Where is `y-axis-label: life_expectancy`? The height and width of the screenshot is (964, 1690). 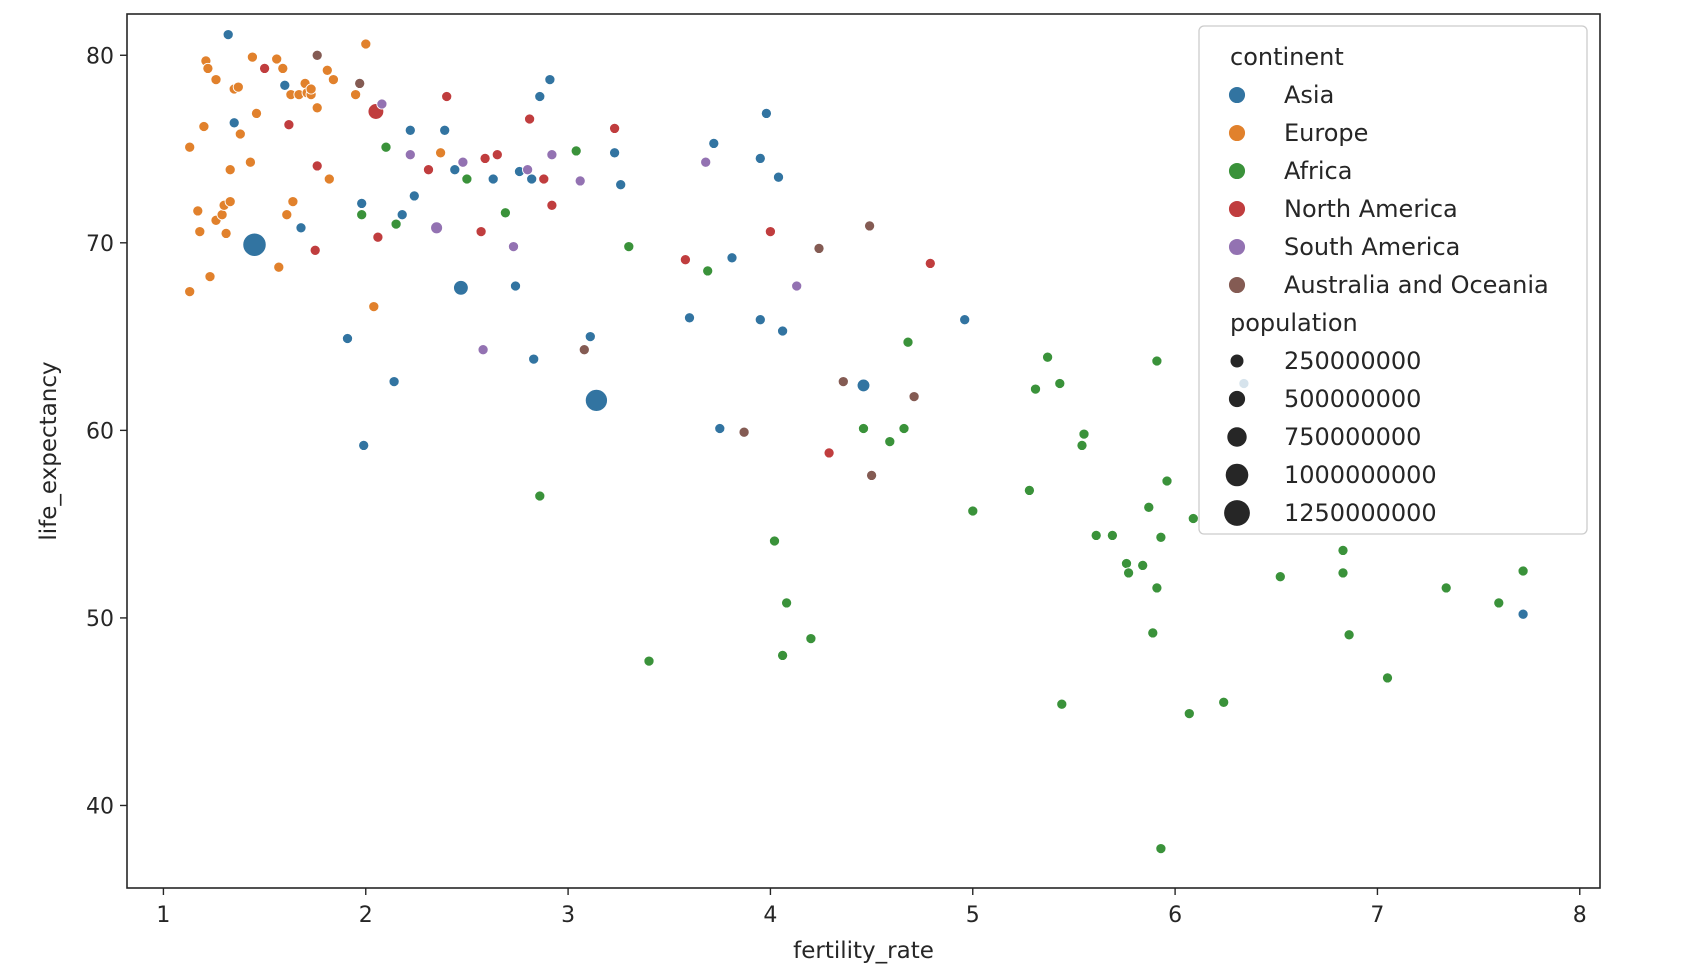
y-axis-label: life_expectancy is located at coordinates (49, 450).